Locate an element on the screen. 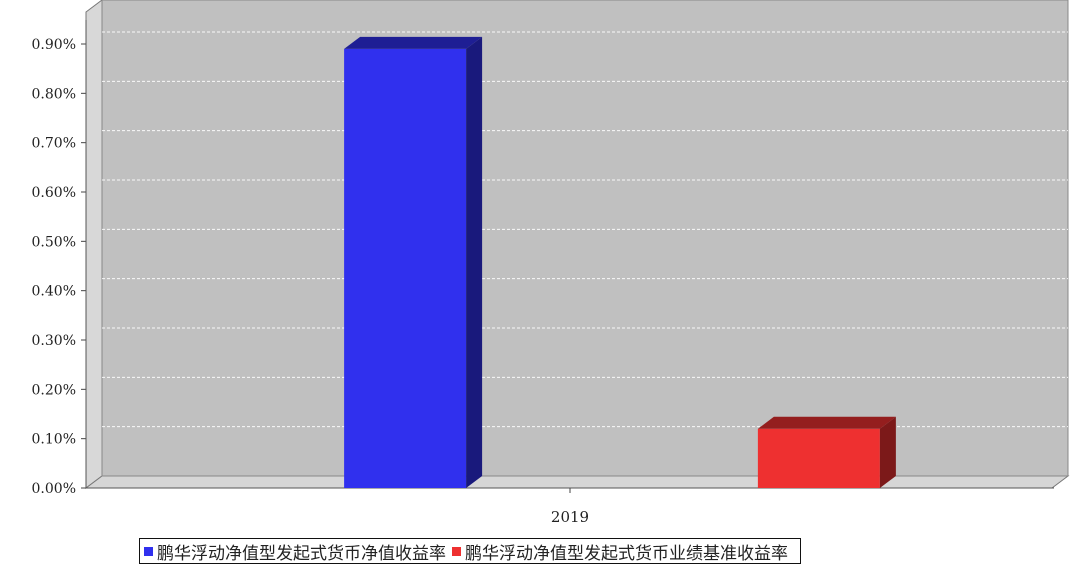  x-axis-ticks: 2019 is located at coordinates (570, 507).